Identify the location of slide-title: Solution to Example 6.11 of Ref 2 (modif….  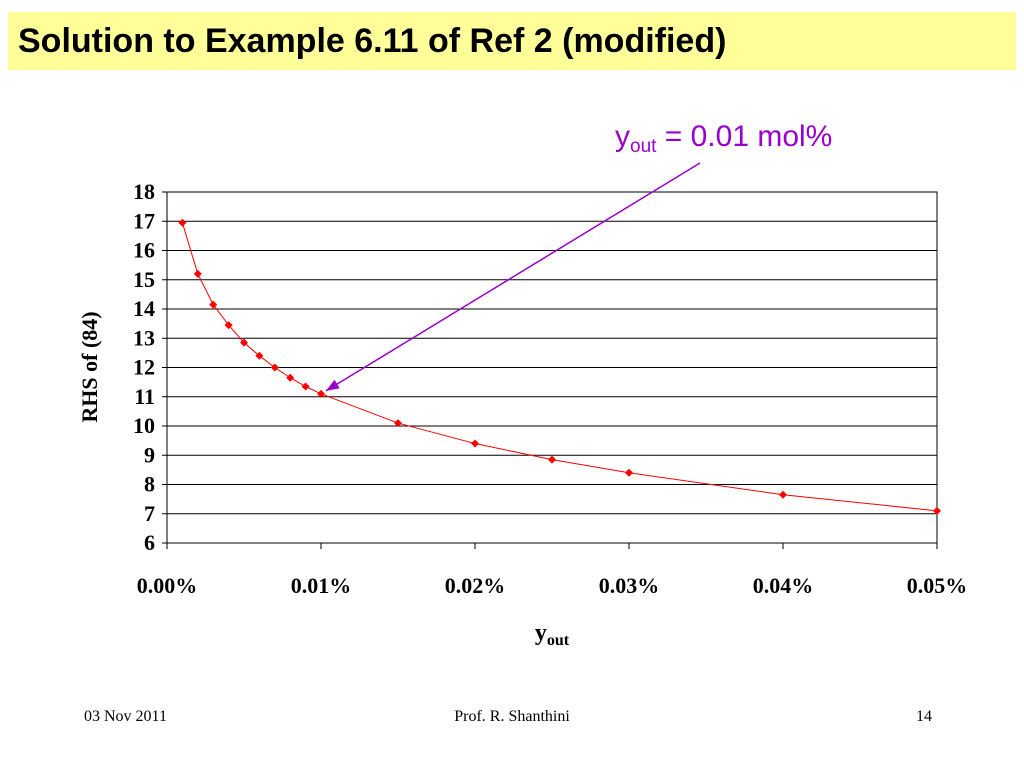
(372, 41).